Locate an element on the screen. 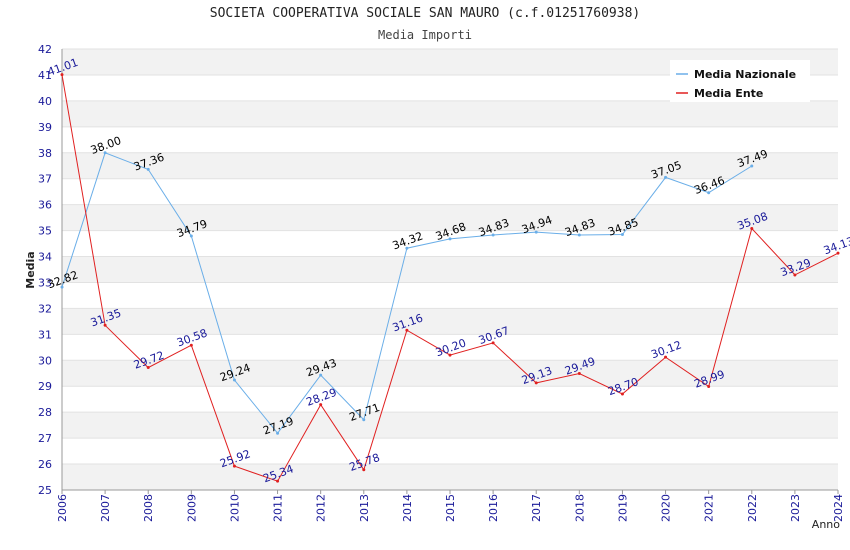 The height and width of the screenshot is (550, 850). x-tick-label: 2017 is located at coordinates (536, 508).